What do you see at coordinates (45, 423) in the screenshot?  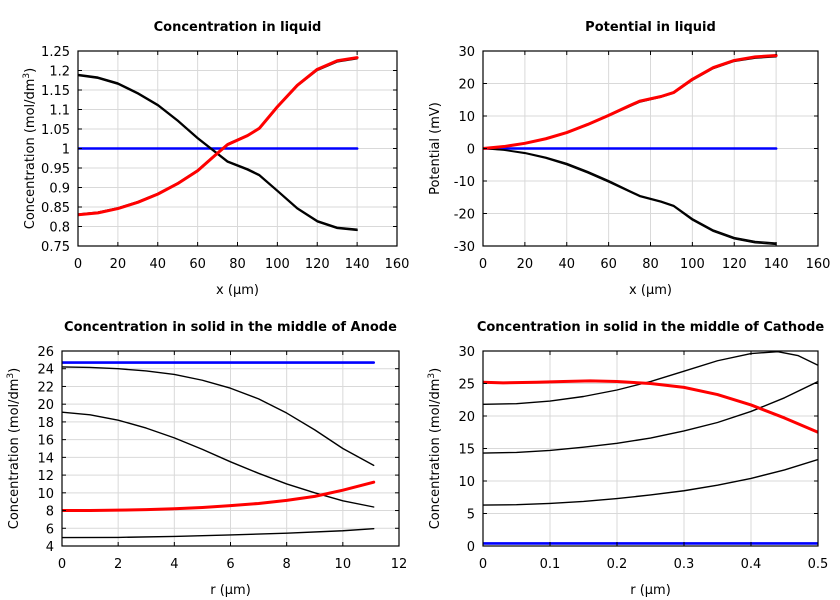 I see `y-tick-label: 18` at bounding box center [45, 423].